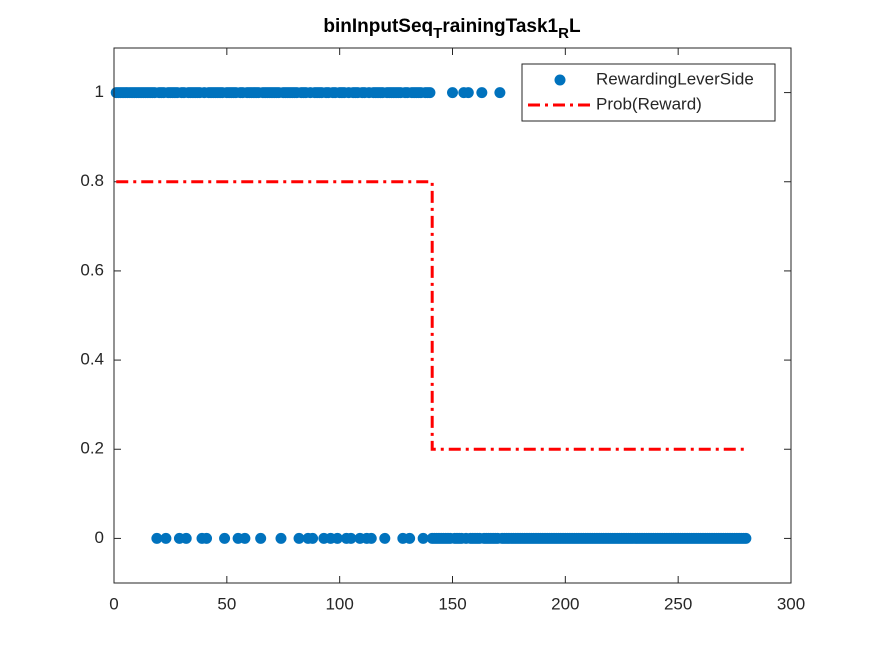 This screenshot has width=875, height=656. Describe the element at coordinates (99, 91) in the screenshot. I see `y-tick-label: 1` at that location.